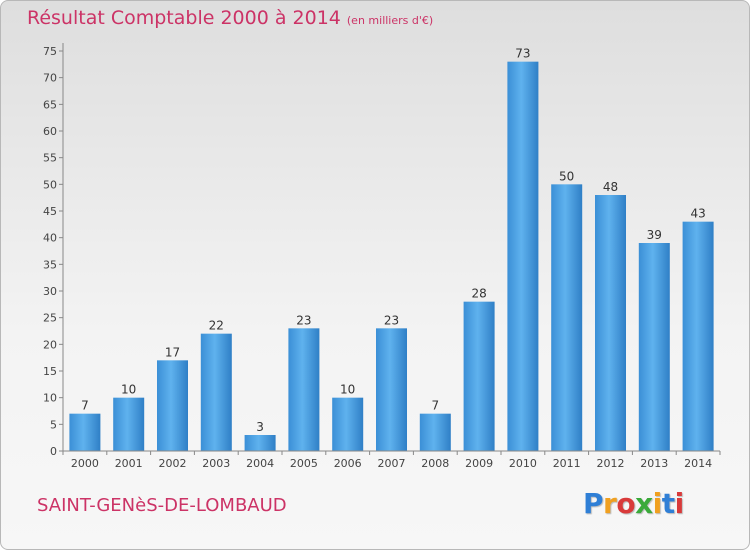 The height and width of the screenshot is (550, 750). What do you see at coordinates (523, 463) in the screenshot?
I see `x-tick-label: 2010` at bounding box center [523, 463].